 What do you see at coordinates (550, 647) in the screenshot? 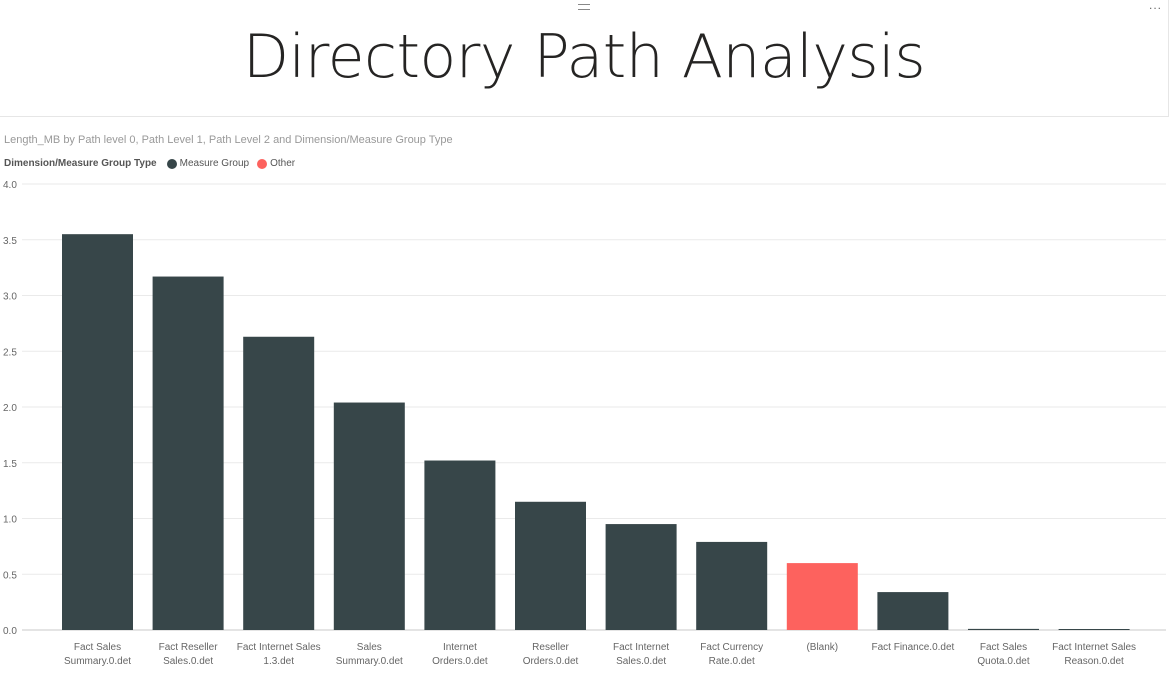
I see `x-tick-label: Reseller` at bounding box center [550, 647].